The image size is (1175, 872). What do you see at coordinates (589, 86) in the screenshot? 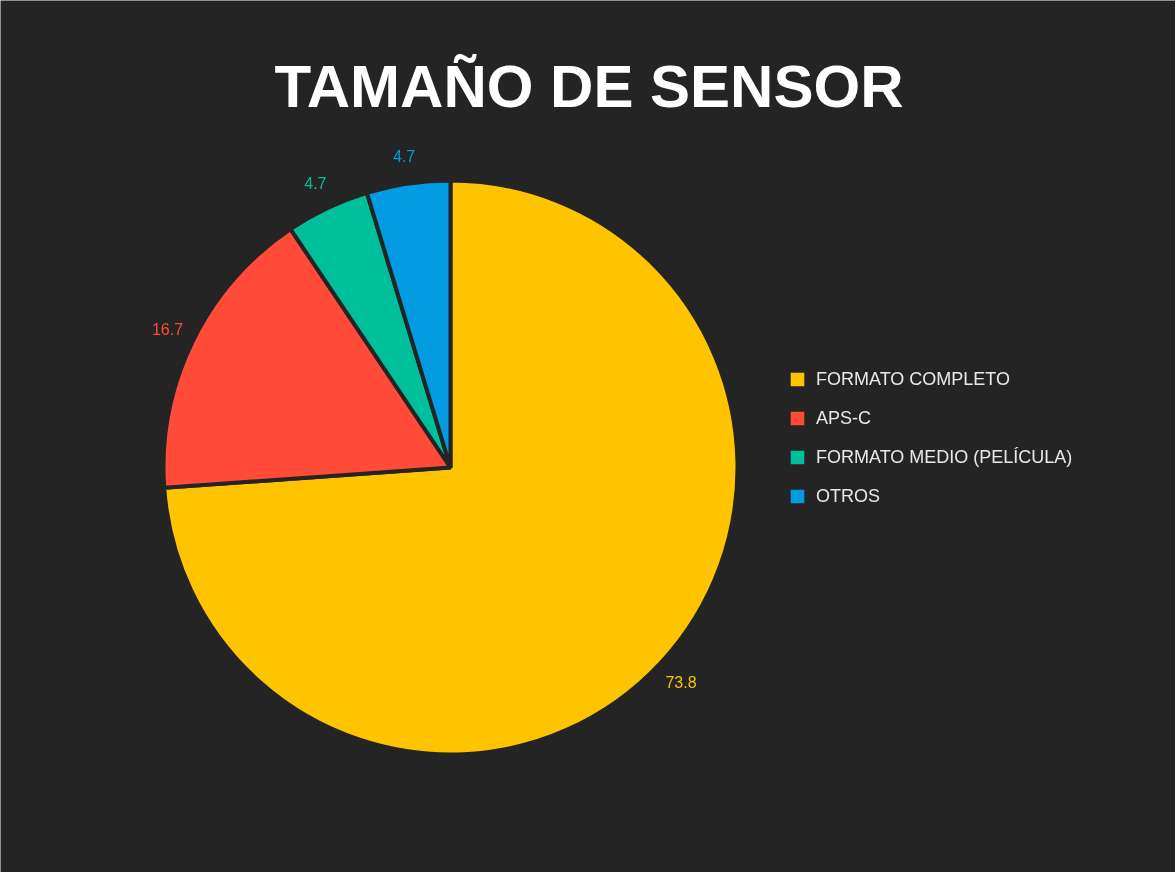
I see `chart-title: TAMAÑO DE SENSOR` at bounding box center [589, 86].